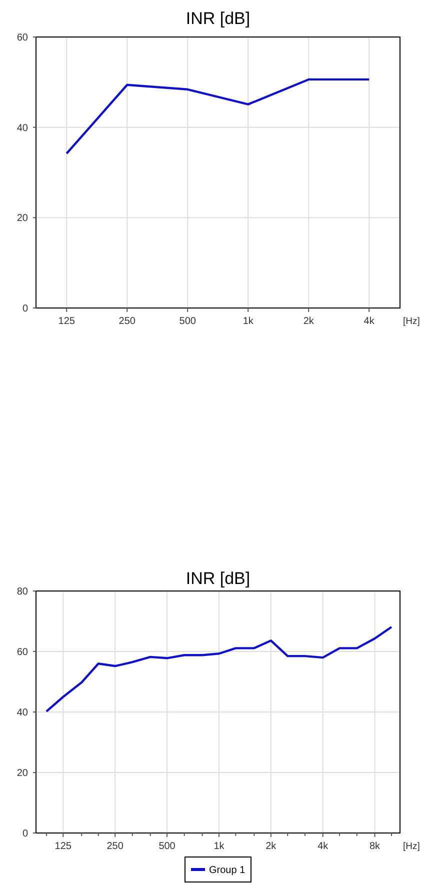  Describe the element at coordinates (22, 592) in the screenshot. I see `y-tick-label: 80` at that location.